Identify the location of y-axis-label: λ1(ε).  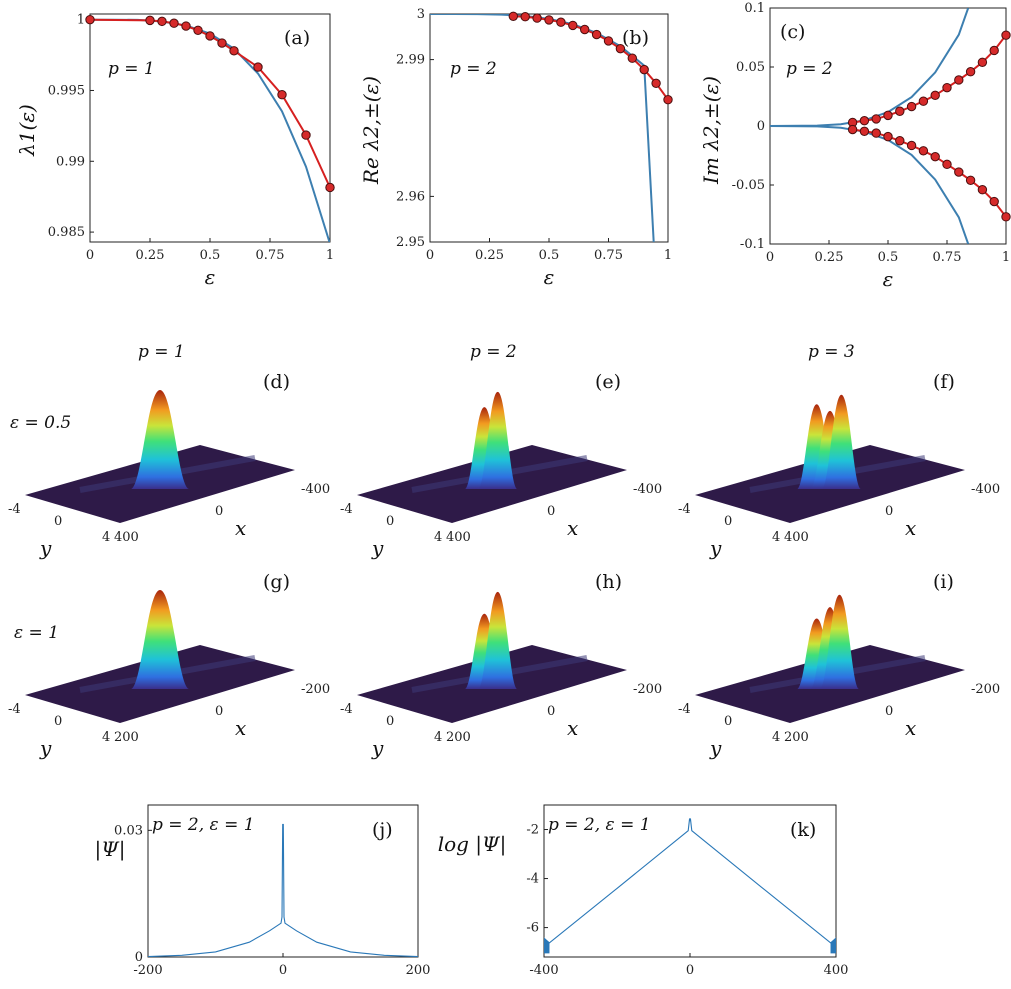
(27, 130).